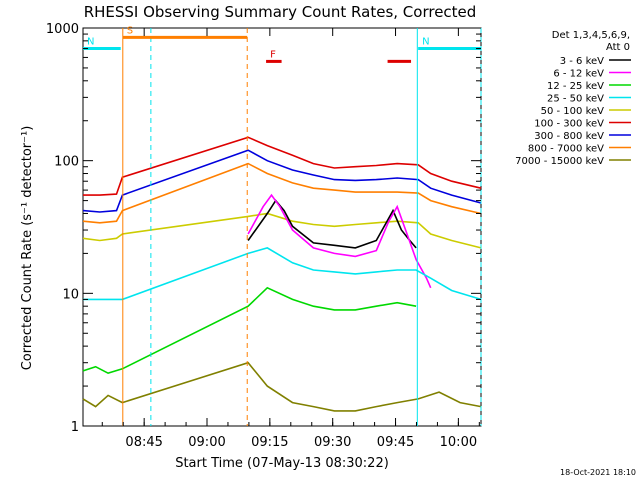 Image resolution: width=640 pixels, height=484 pixels. What do you see at coordinates (273, 54) in the screenshot?
I see `flag-label-3: F` at bounding box center [273, 54].